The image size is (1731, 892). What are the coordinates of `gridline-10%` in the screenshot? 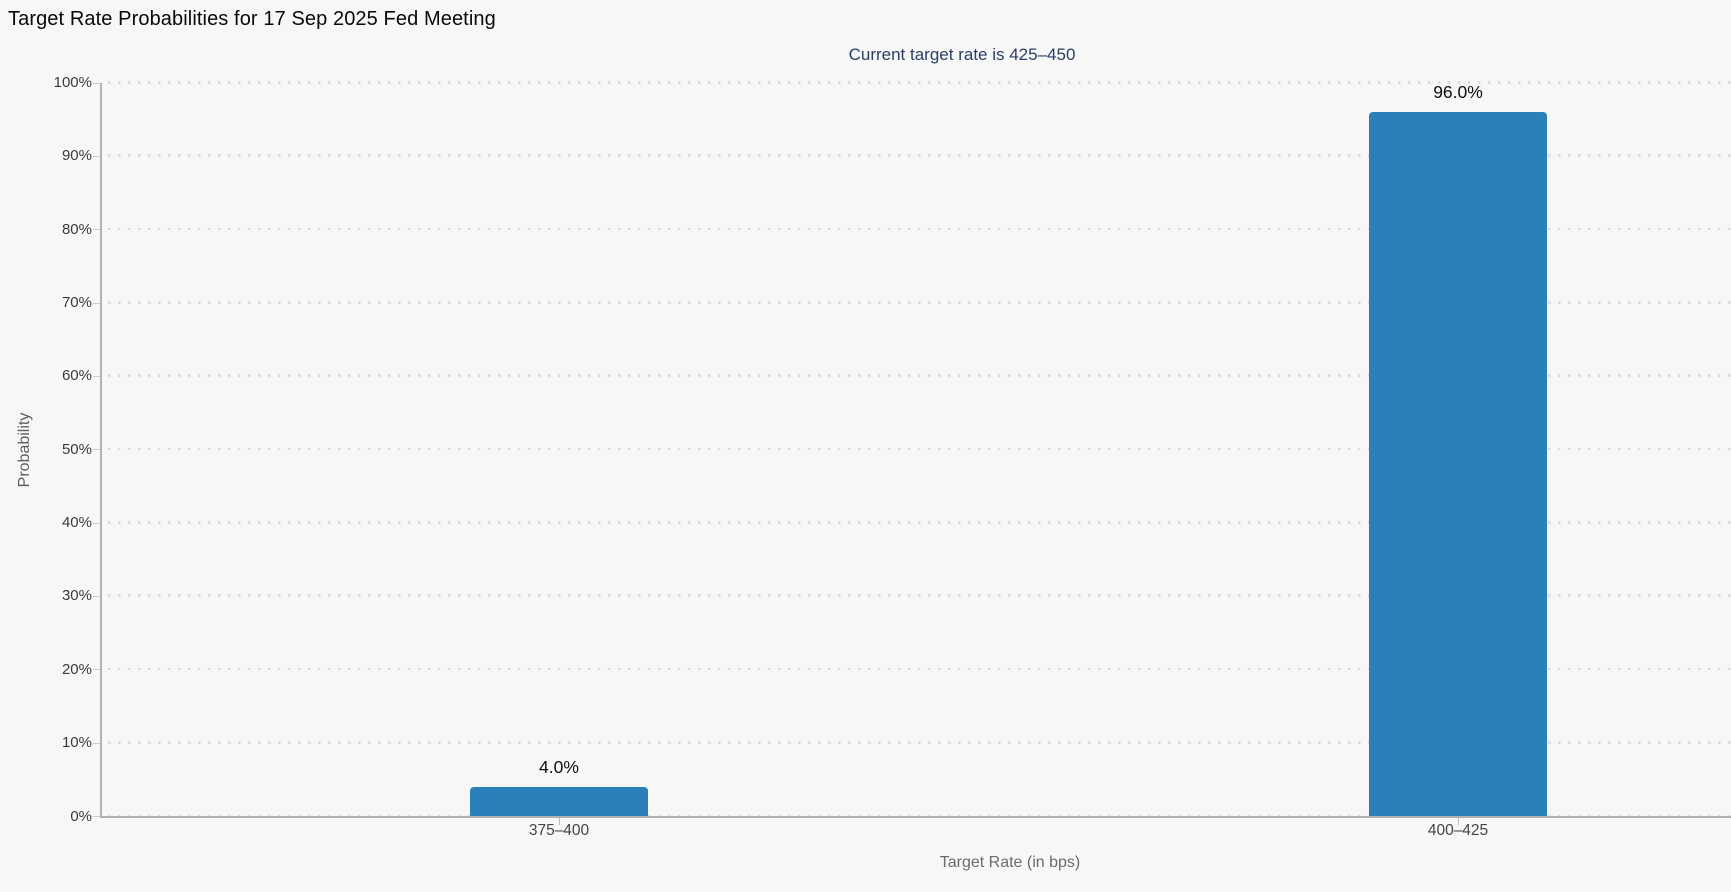 It's located at (919, 742).